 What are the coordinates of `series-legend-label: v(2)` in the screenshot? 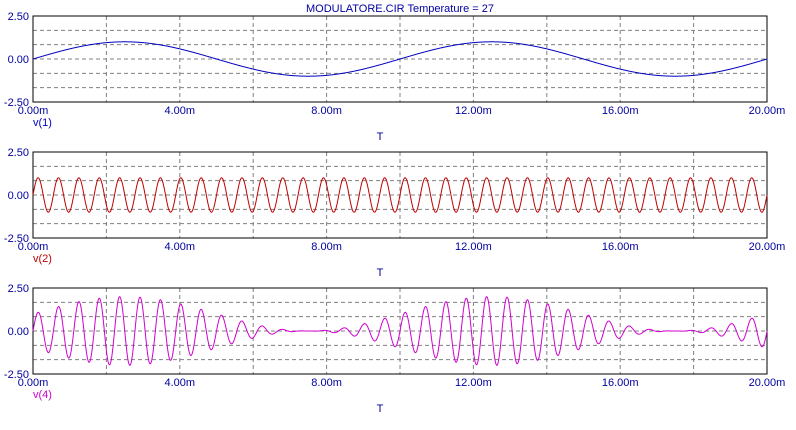 It's located at (42, 259).